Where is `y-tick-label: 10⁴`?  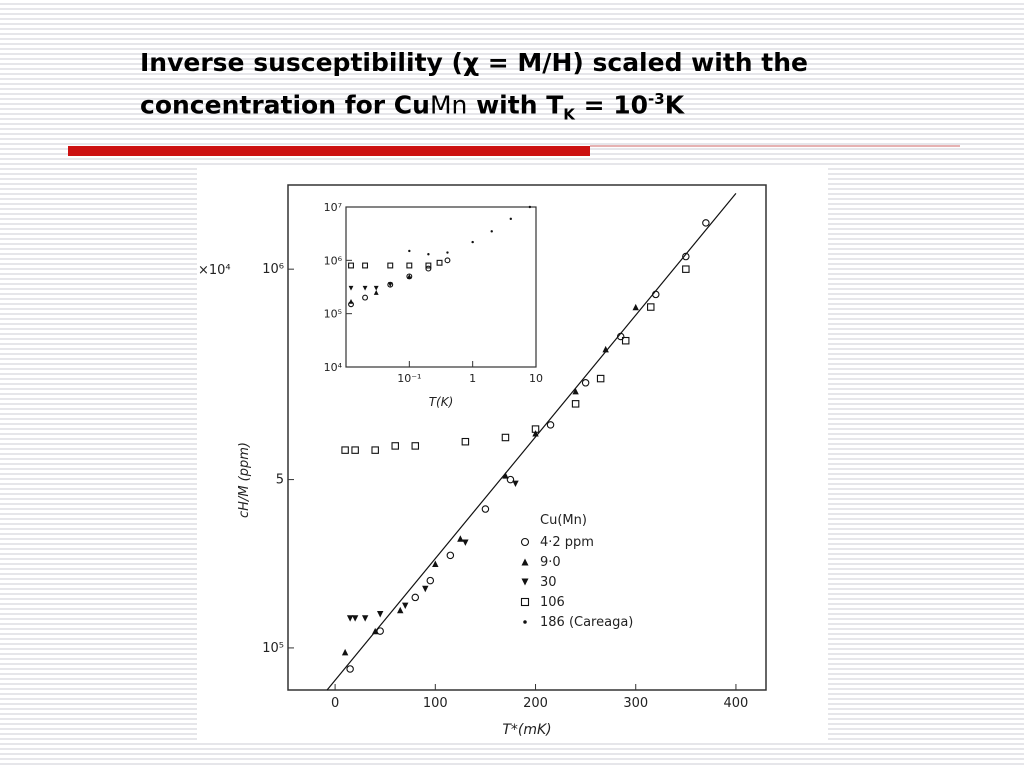 y-tick-label: 10⁴ is located at coordinates (333, 367).